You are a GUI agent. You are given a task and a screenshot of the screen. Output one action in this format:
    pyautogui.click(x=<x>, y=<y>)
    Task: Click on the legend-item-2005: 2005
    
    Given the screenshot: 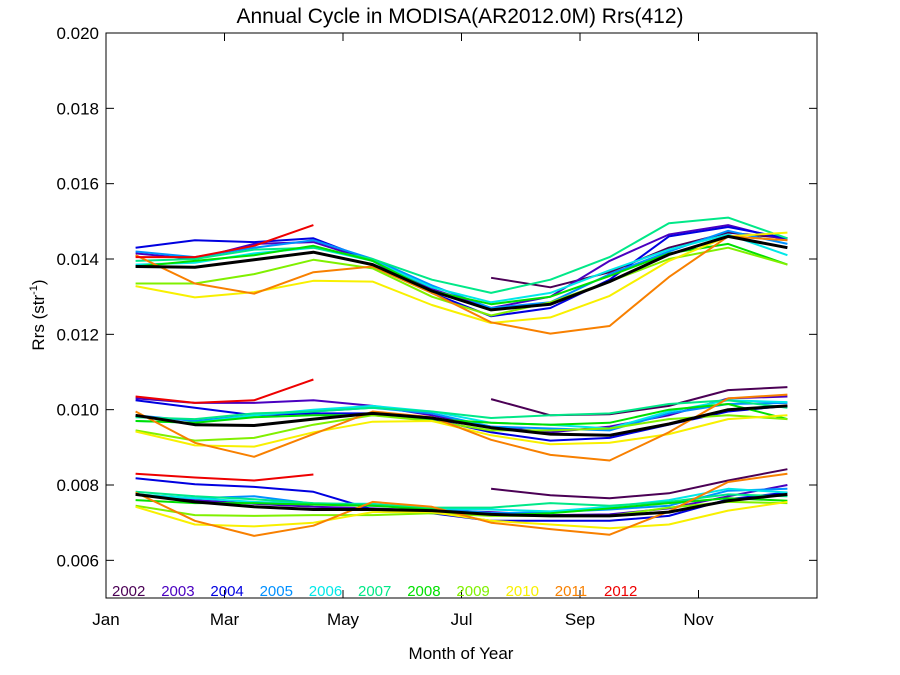 What is the action you would take?
    pyautogui.click(x=276, y=591)
    